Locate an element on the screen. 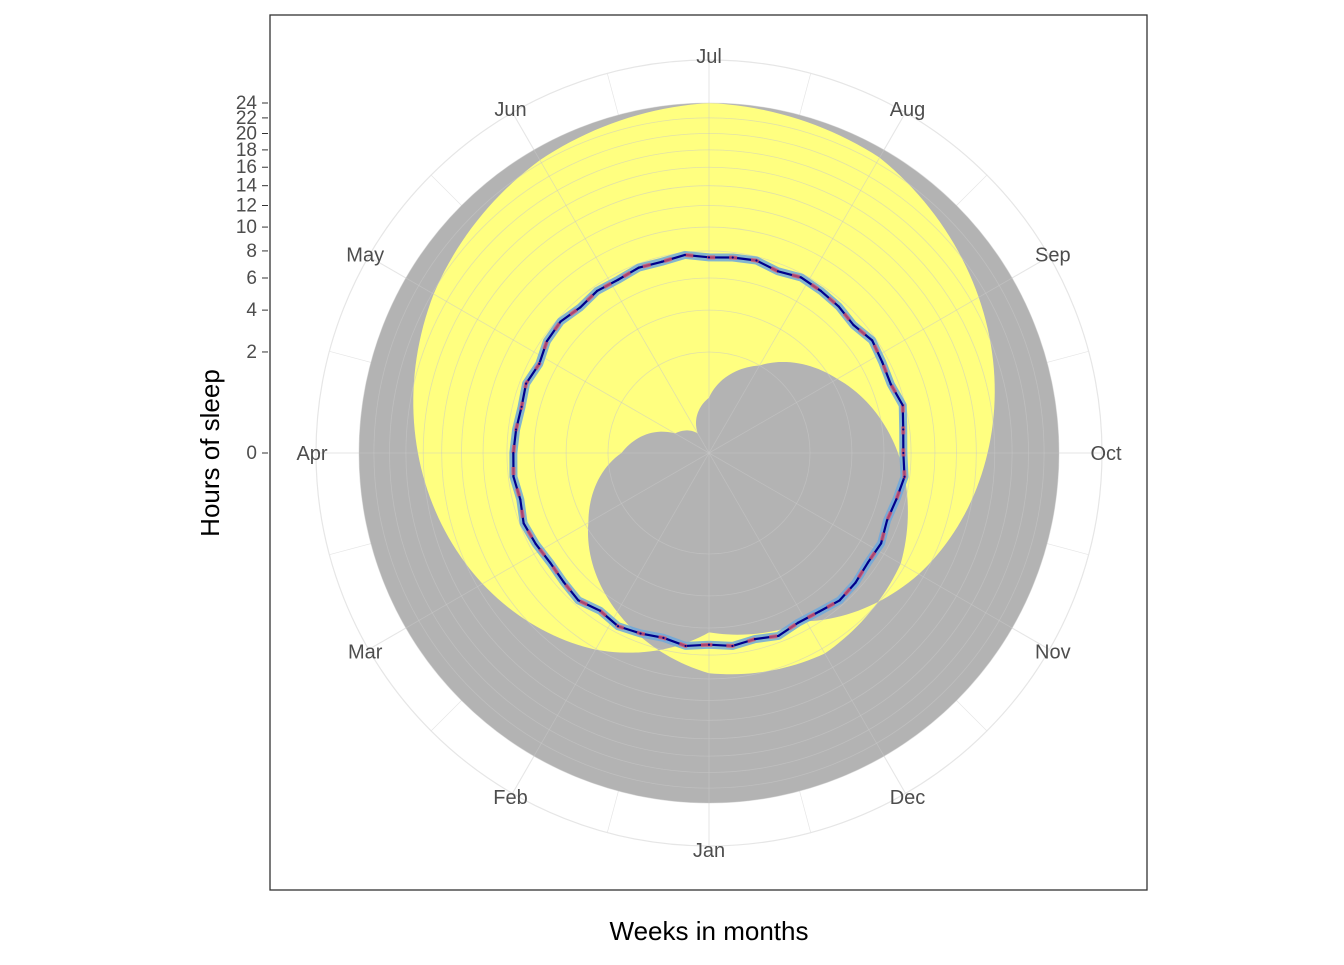 The image size is (1344, 965). y-tick-label-14: 14 is located at coordinates (247, 186).